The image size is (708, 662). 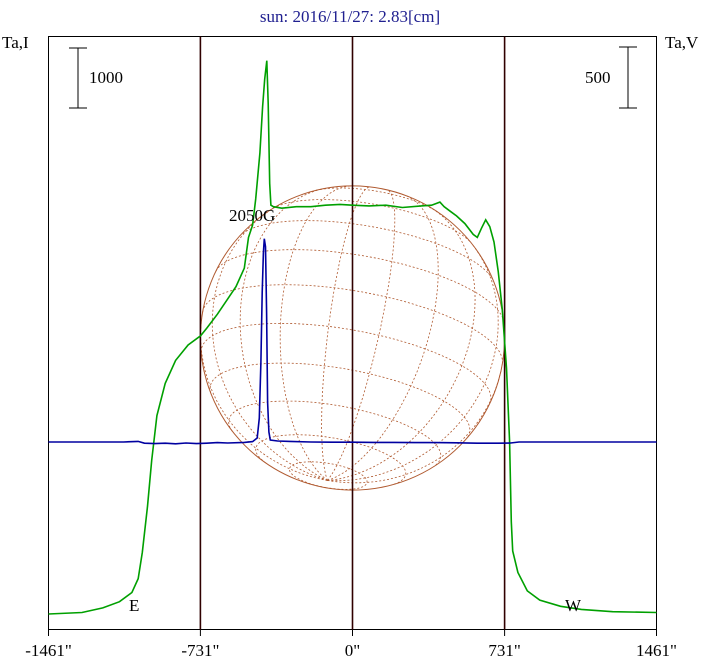 What do you see at coordinates (134, 605) in the screenshot?
I see `east-label: E` at bounding box center [134, 605].